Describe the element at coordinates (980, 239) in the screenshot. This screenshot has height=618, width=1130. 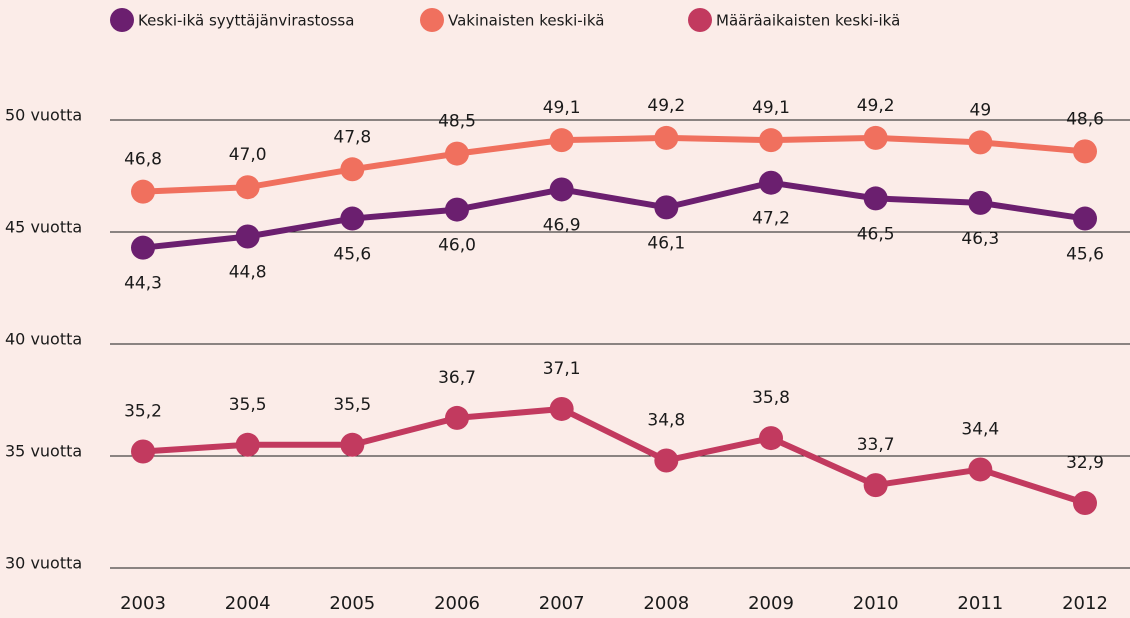
I see `data-label: 46,3` at that location.